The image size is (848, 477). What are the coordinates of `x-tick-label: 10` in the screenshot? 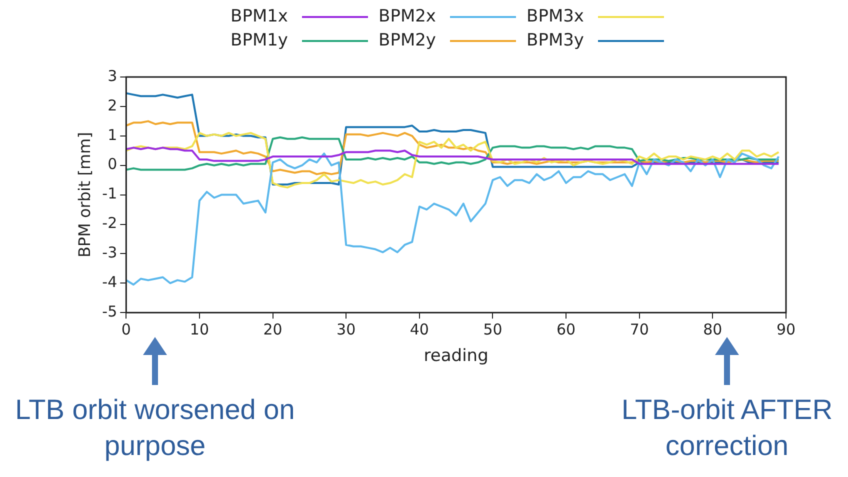 It's located at (200, 329).